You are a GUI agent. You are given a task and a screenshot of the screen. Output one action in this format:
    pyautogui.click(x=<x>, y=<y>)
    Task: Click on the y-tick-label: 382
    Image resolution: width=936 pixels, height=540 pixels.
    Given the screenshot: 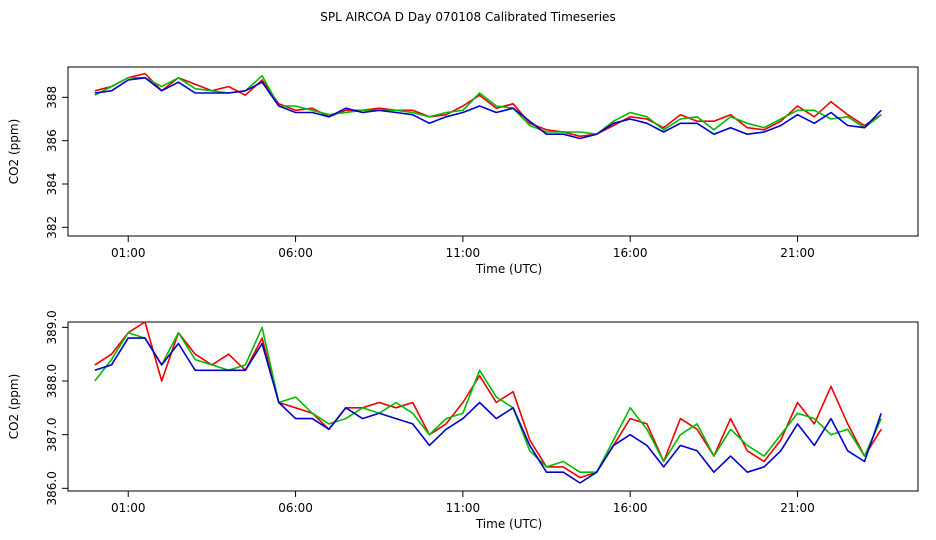 What is the action you would take?
    pyautogui.click(x=52, y=227)
    